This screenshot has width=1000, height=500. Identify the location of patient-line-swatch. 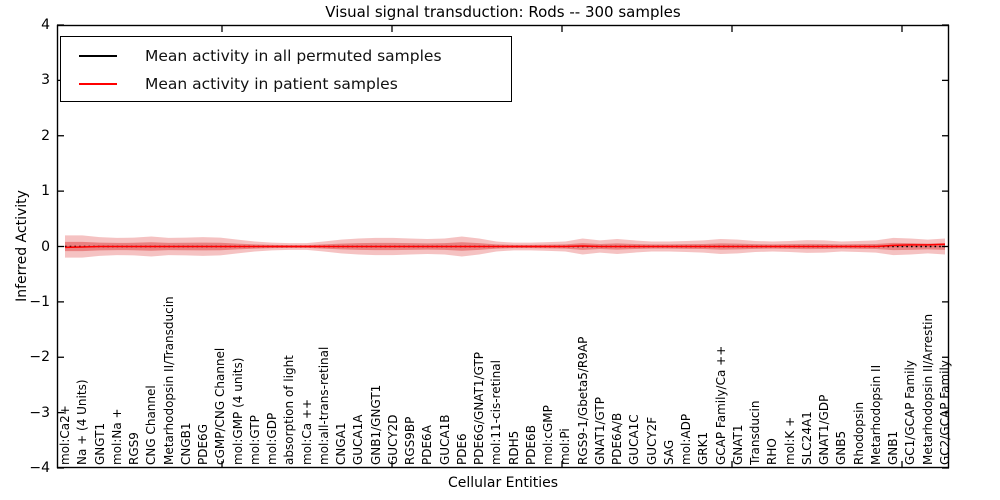
(98, 84).